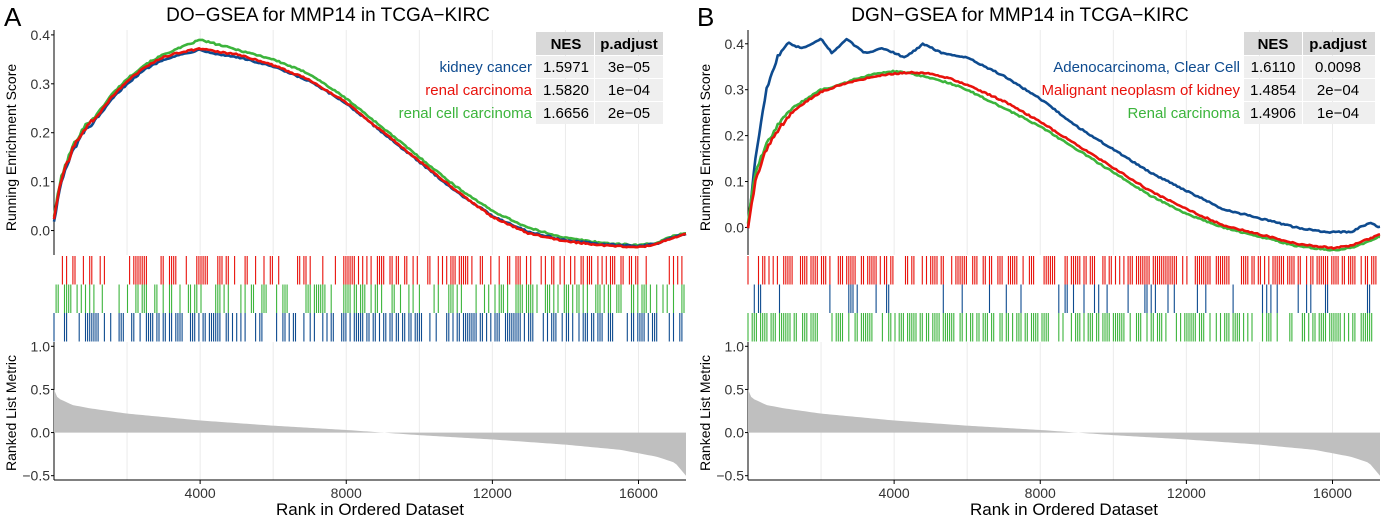 The height and width of the screenshot is (525, 1386). What do you see at coordinates (1183, 113) in the screenshot?
I see `legend-label: Renal carcinoma` at bounding box center [1183, 113].